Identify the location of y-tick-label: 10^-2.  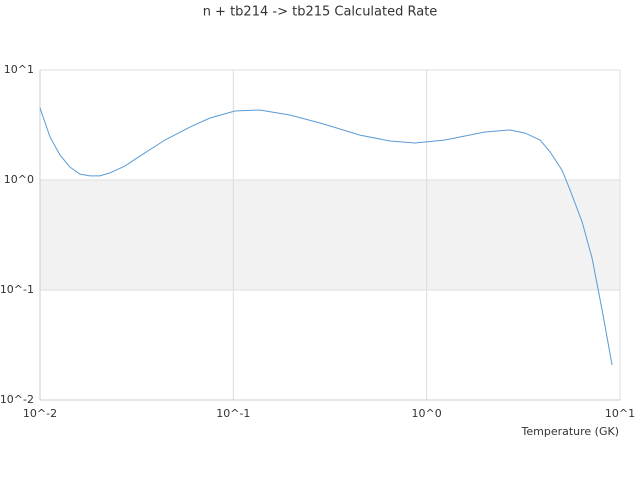
(17, 399).